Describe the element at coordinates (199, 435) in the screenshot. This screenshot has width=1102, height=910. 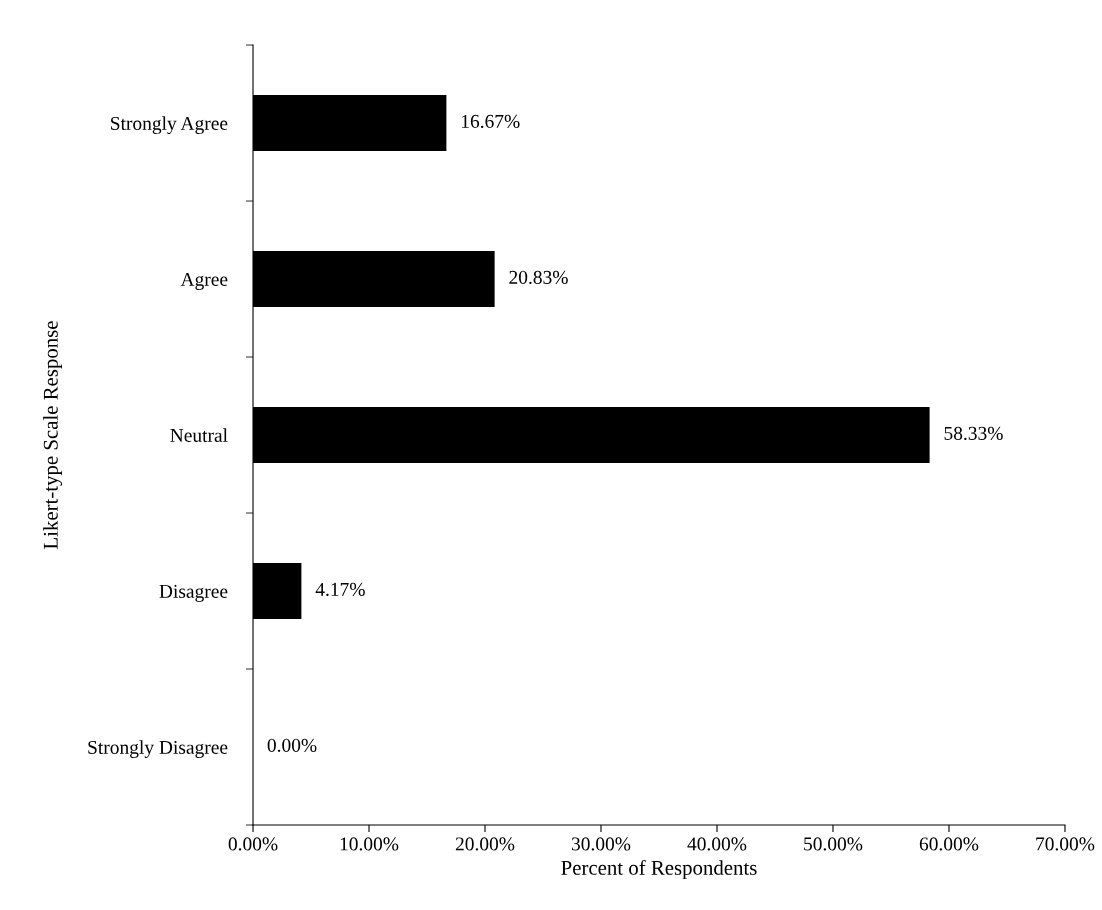
I see `y-tick-label: Neutral` at that location.